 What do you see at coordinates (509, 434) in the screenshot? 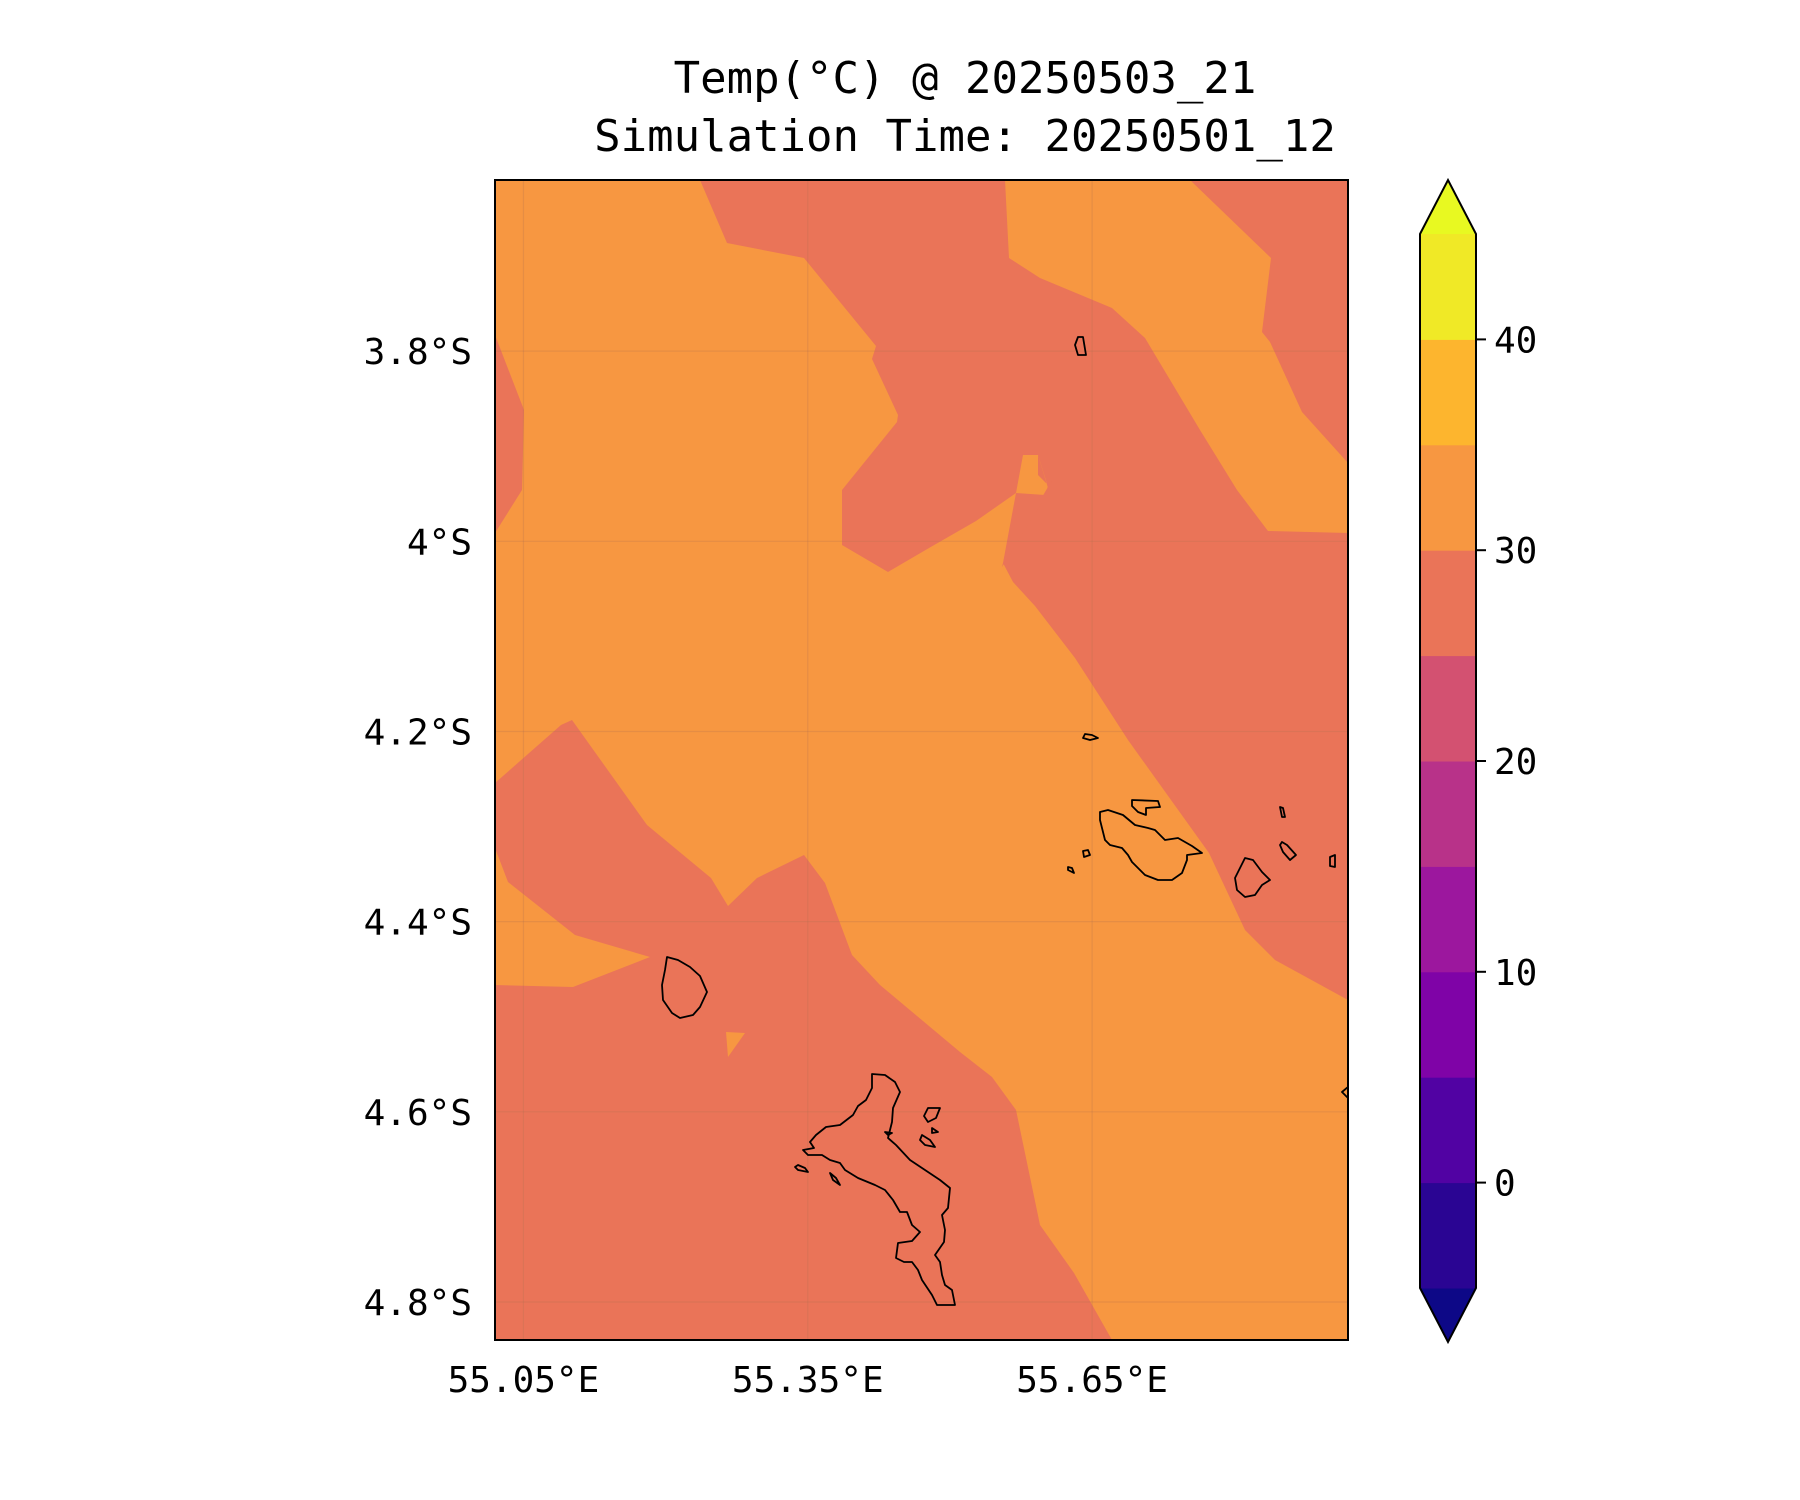
I see `region-25-30-west-edge` at bounding box center [509, 434].